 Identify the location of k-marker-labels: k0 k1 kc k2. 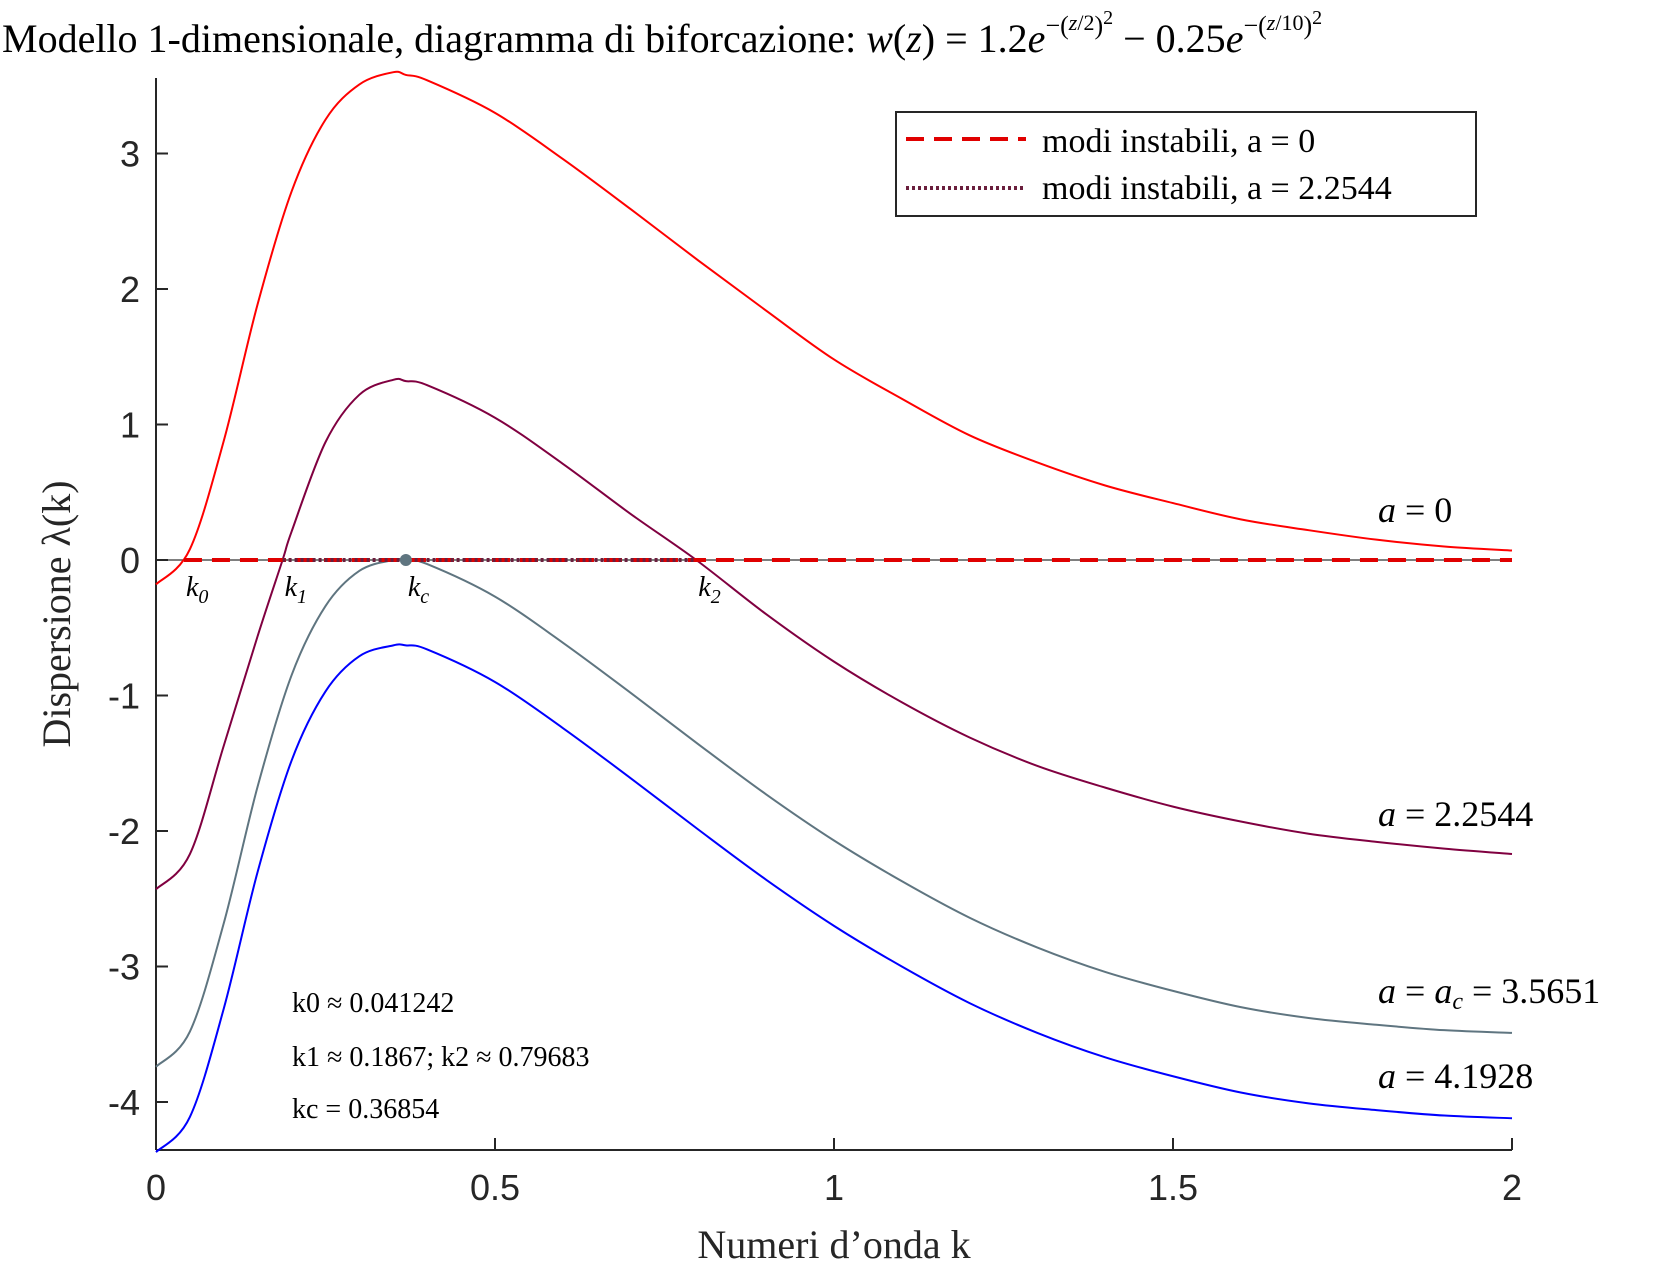
(453, 590).